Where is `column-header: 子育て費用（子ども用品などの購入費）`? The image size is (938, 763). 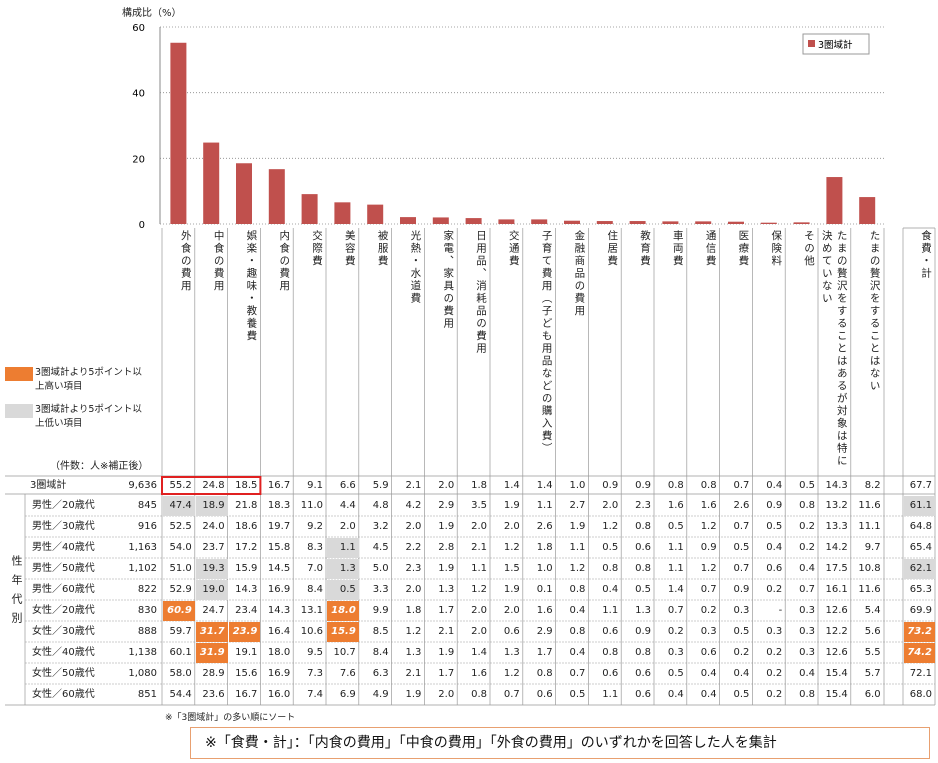 column-header: 子育て費用（子ども用品などの購入費） is located at coordinates (546, 342).